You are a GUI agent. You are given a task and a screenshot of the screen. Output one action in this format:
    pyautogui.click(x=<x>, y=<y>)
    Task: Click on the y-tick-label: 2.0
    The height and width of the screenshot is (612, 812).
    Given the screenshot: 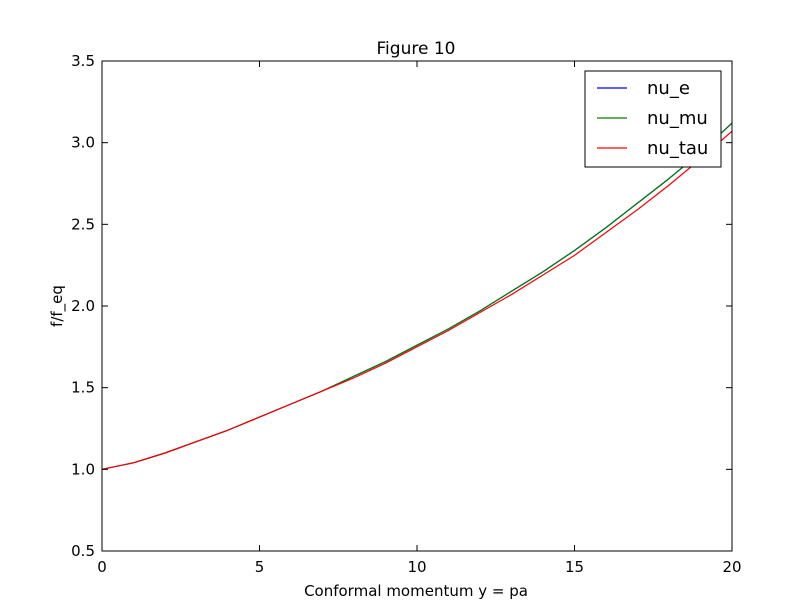 What is the action you would take?
    pyautogui.click(x=83, y=306)
    